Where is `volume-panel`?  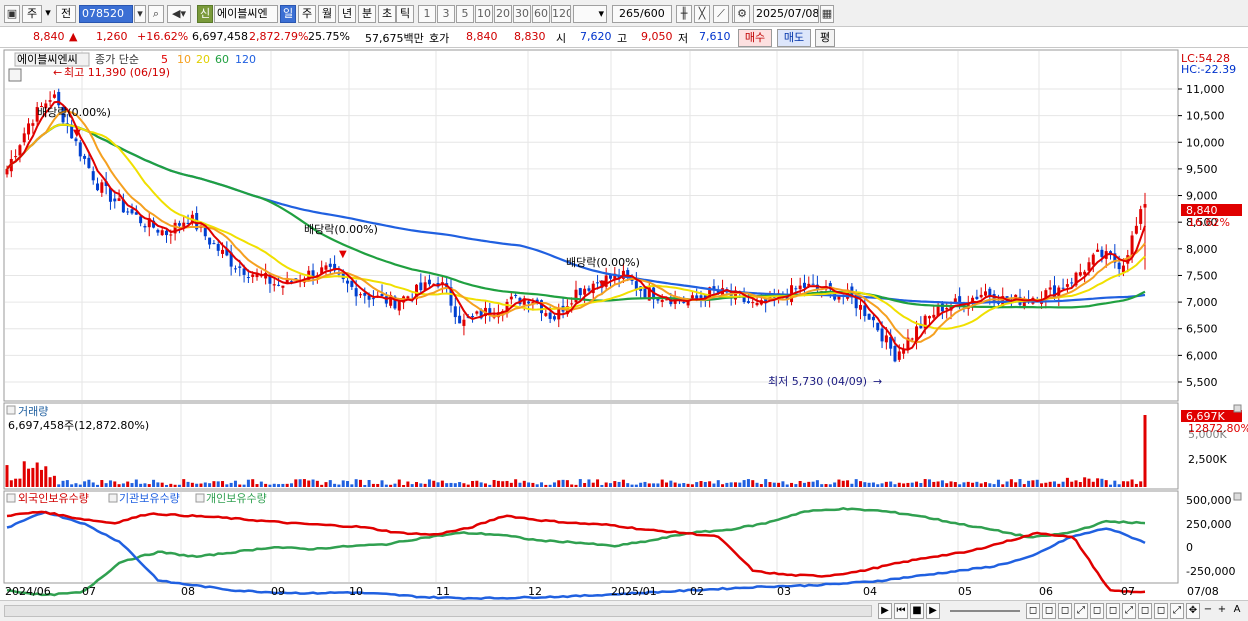 volume-panel is located at coordinates (591, 446).